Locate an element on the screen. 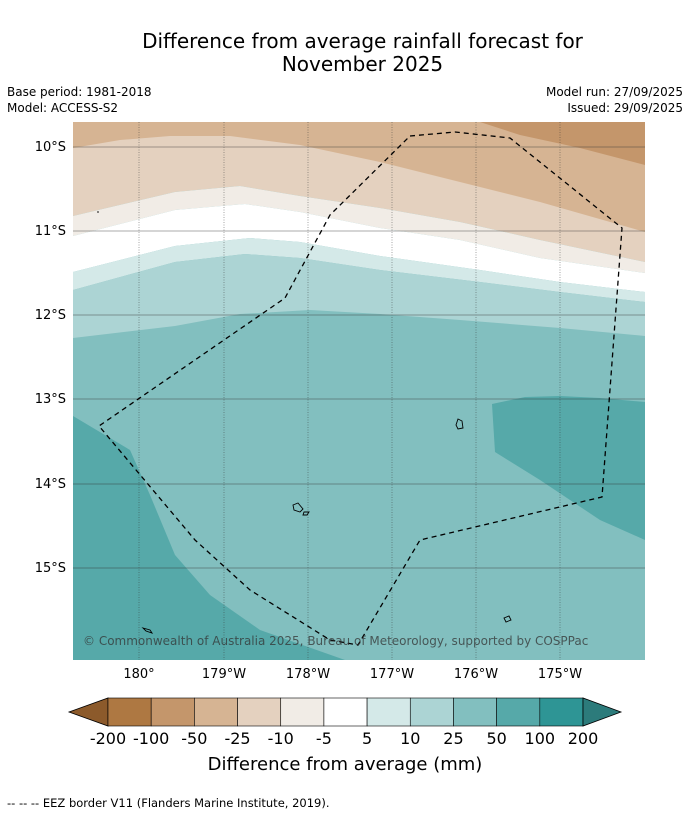 The height and width of the screenshot is (816, 690). latitude-labels: 10°S 11°S 12°S 13°S 14°S 15°S is located at coordinates (50, 358).